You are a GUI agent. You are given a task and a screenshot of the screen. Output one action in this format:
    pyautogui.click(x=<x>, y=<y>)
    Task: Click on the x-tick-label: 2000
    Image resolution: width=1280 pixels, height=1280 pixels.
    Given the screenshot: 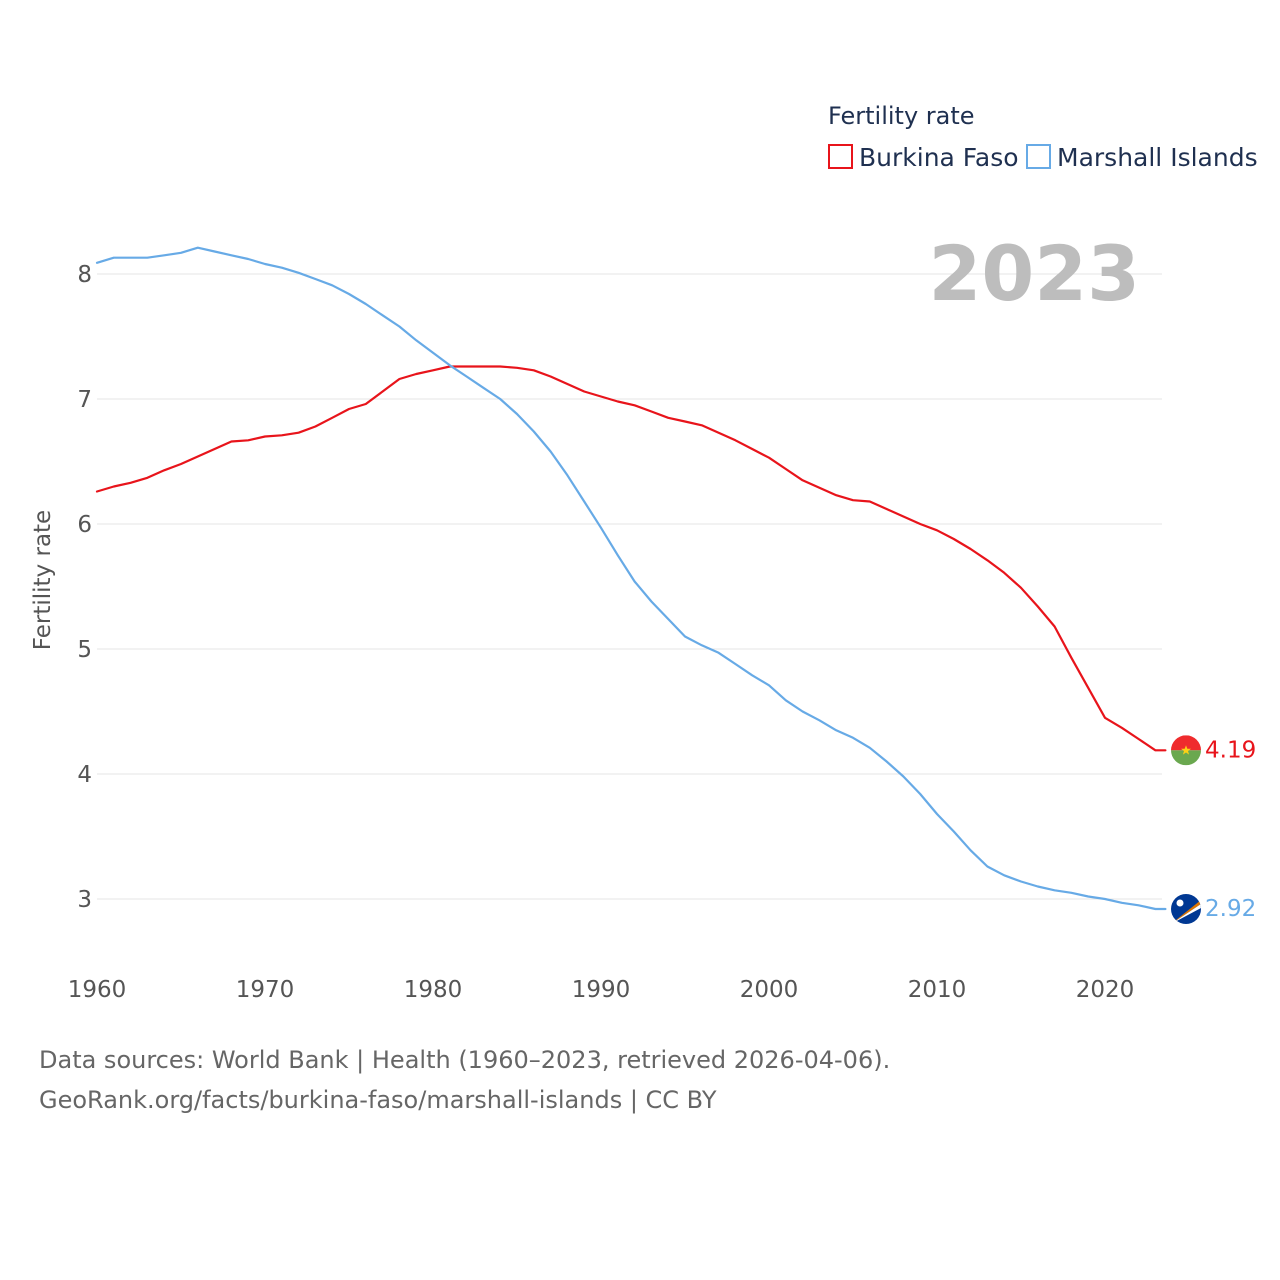 What is the action you would take?
    pyautogui.click(x=769, y=990)
    